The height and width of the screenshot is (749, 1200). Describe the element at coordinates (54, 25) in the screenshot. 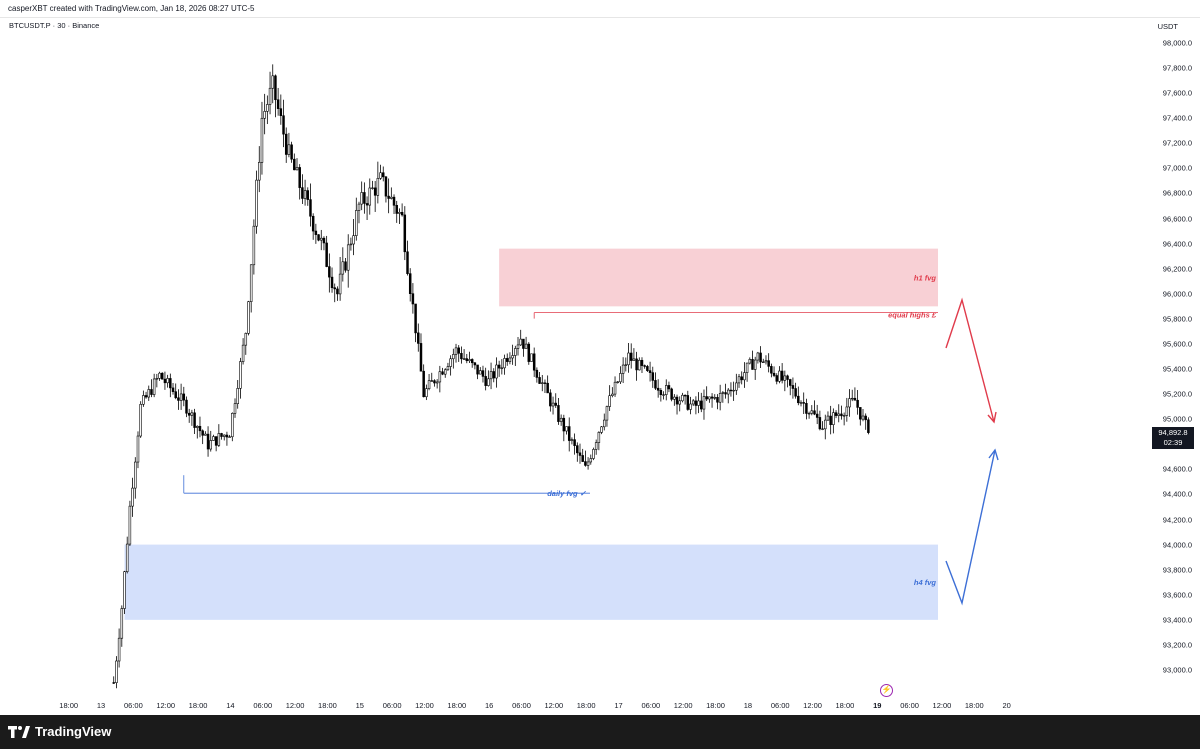

I see `symbol-title: BTCUSDT.P · 30 · Binance` at that location.